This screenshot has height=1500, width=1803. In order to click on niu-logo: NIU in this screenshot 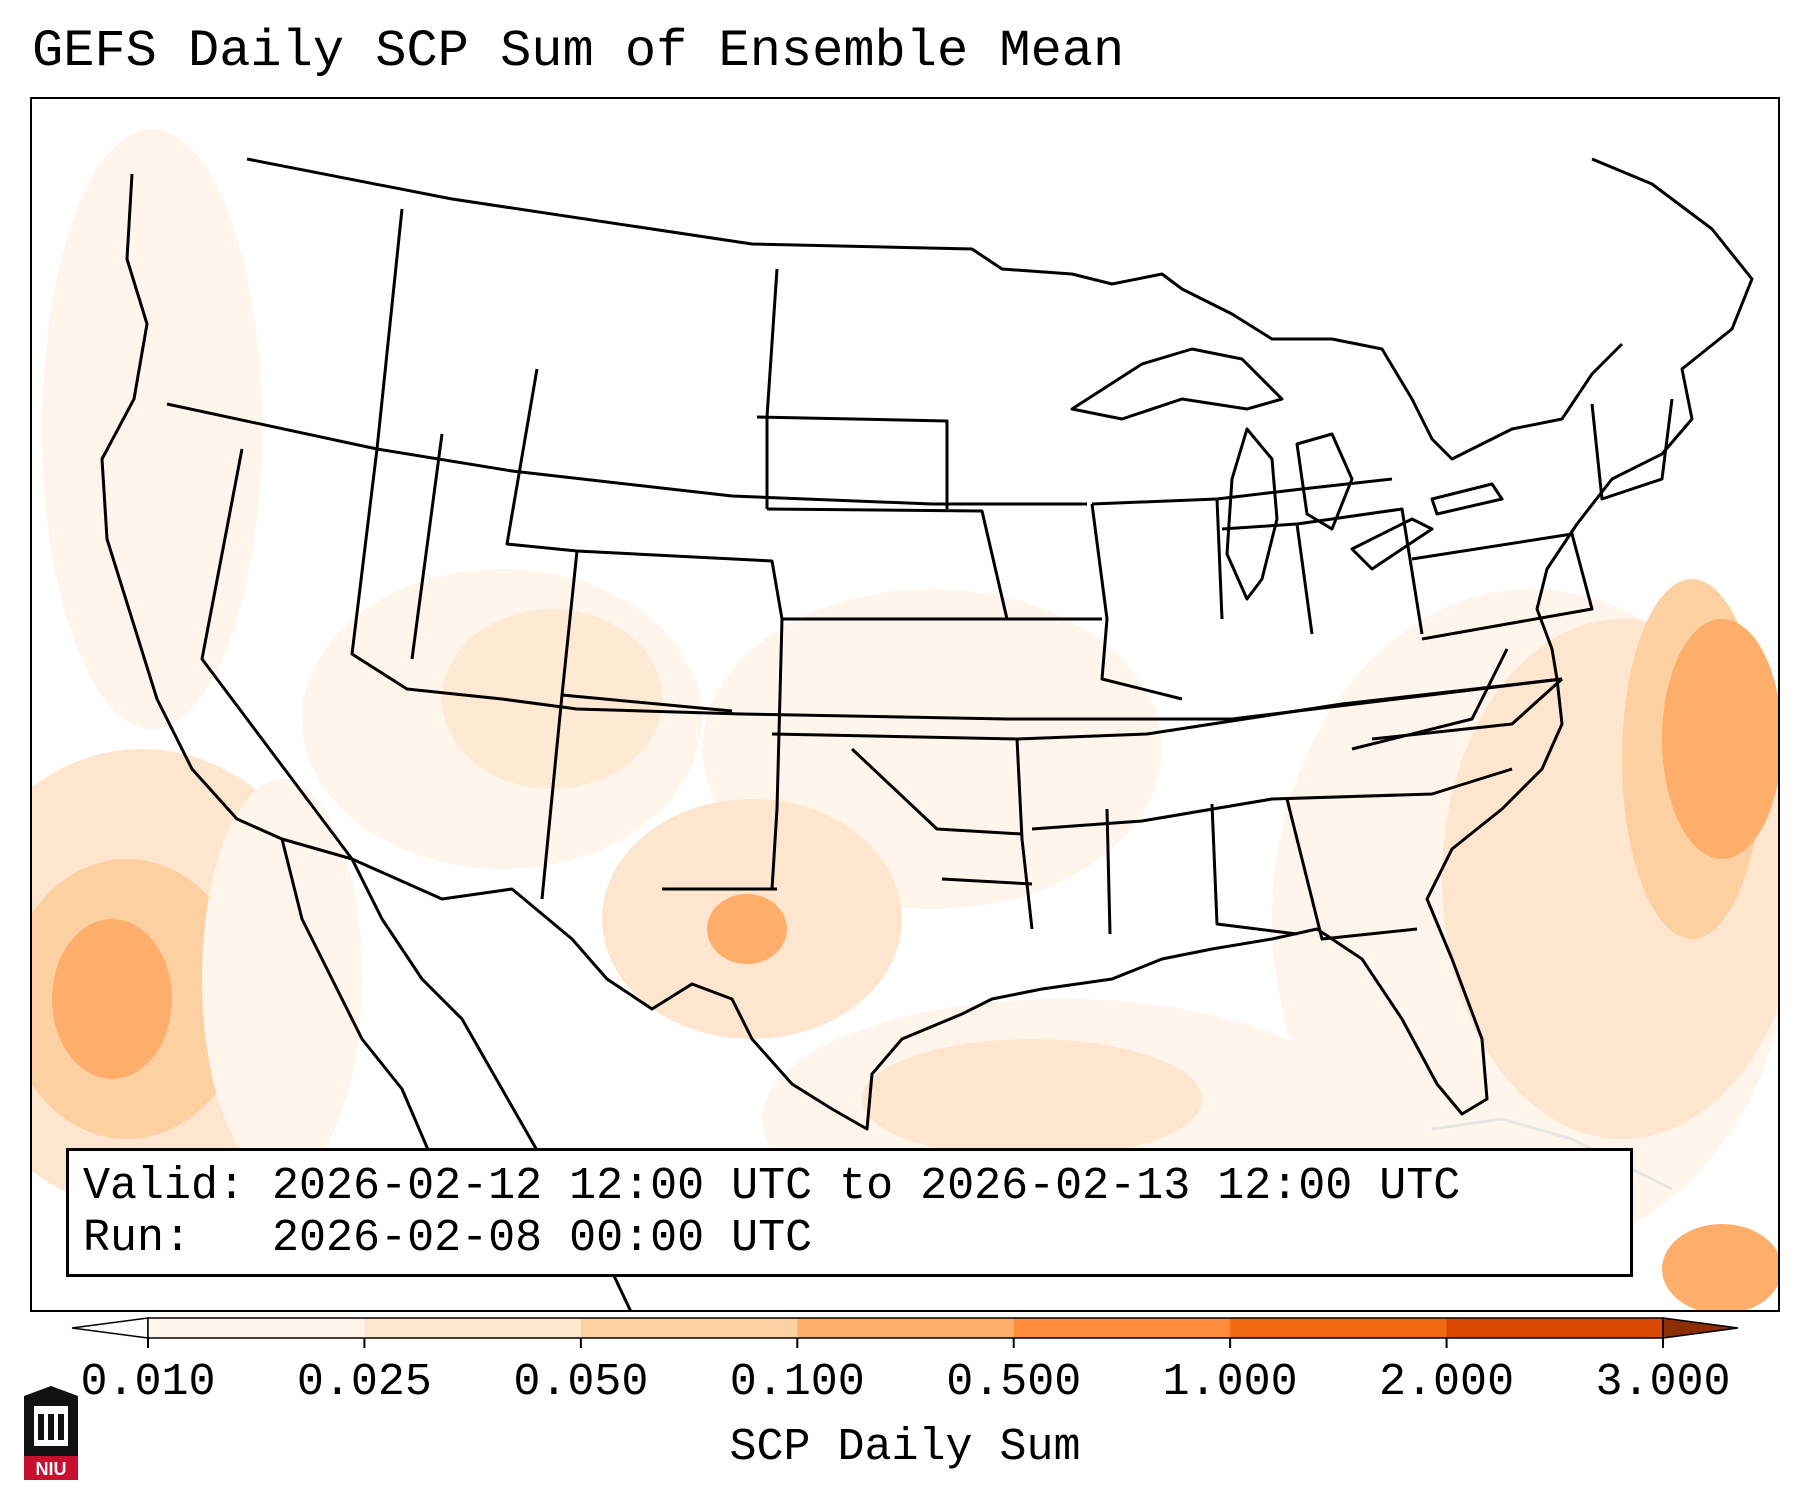, I will do `click(51, 1433)`.